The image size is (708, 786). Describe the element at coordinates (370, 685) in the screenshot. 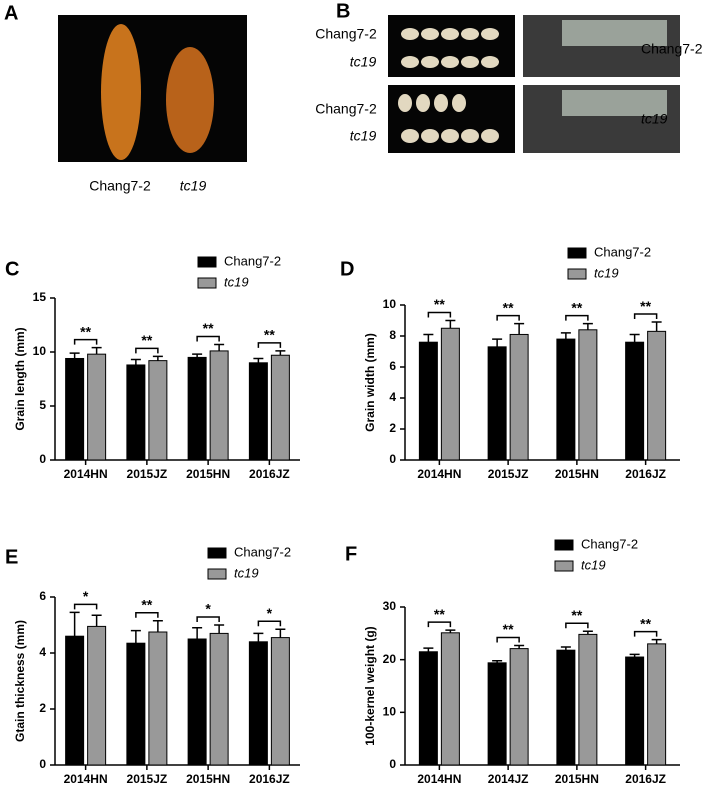

I see `y-axis-label: 100-kernel weight (g)` at that location.